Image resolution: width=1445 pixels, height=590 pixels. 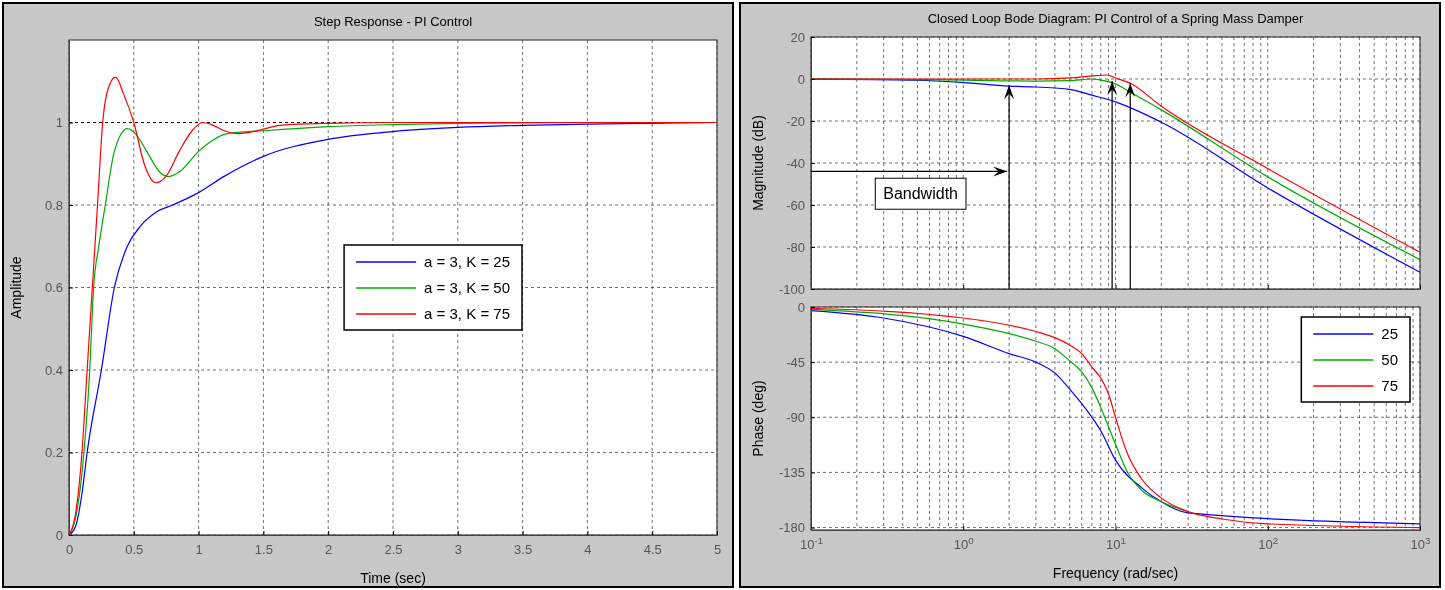 I want to click on y-tick-label: 1, so click(x=59, y=123).